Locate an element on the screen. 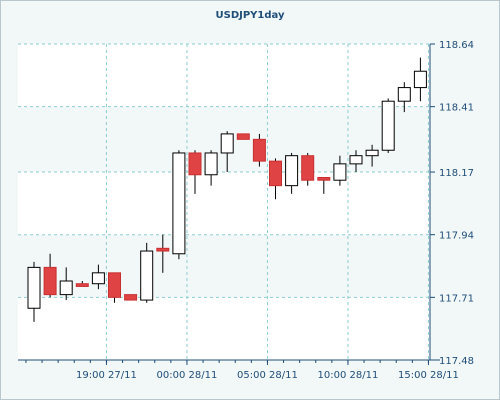  y-tick-label: 118.17 is located at coordinates (456, 173).